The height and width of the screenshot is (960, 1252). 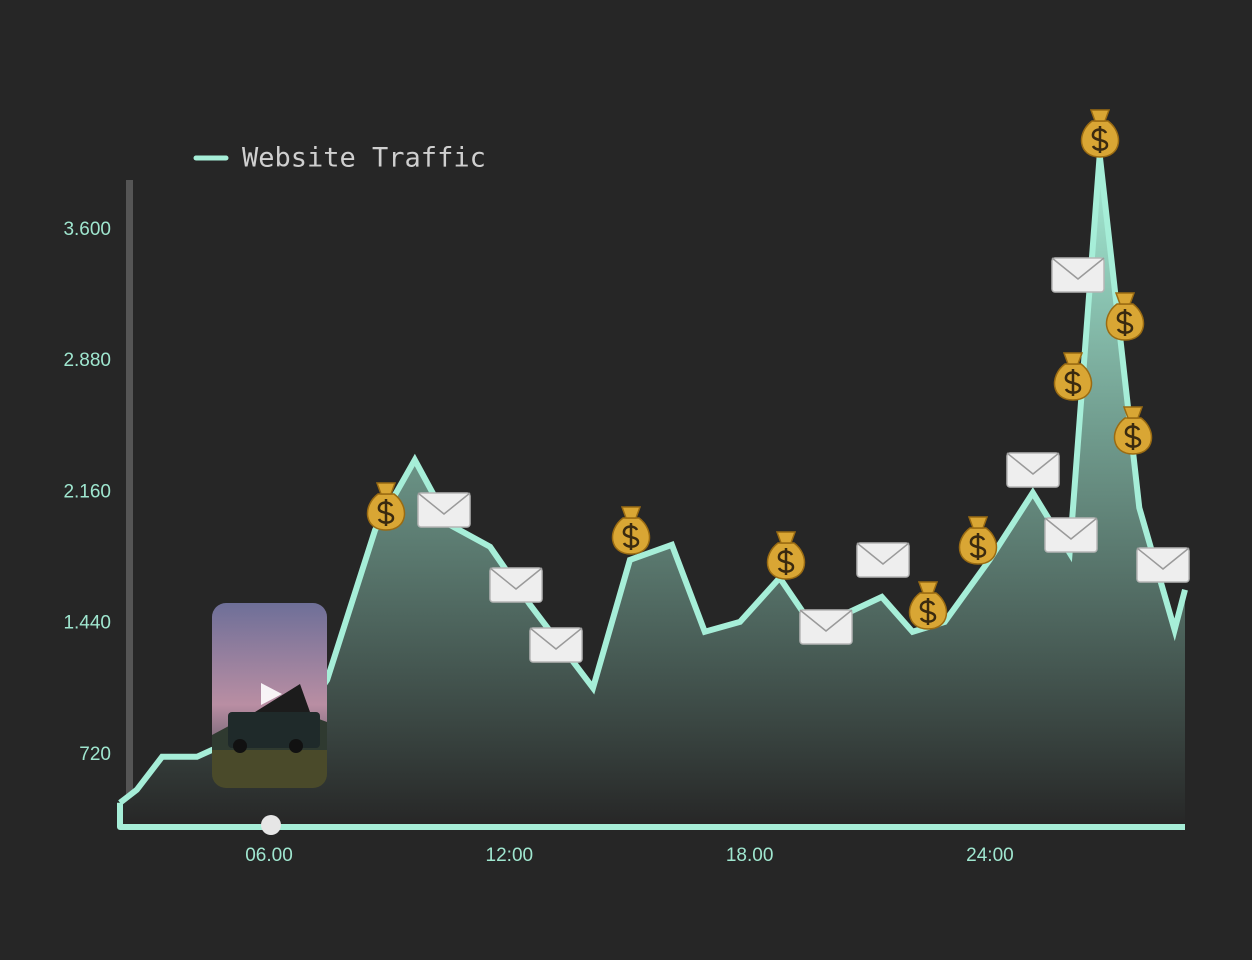 What do you see at coordinates (269, 855) in the screenshot?
I see `x-tick-label: 06.00` at bounding box center [269, 855].